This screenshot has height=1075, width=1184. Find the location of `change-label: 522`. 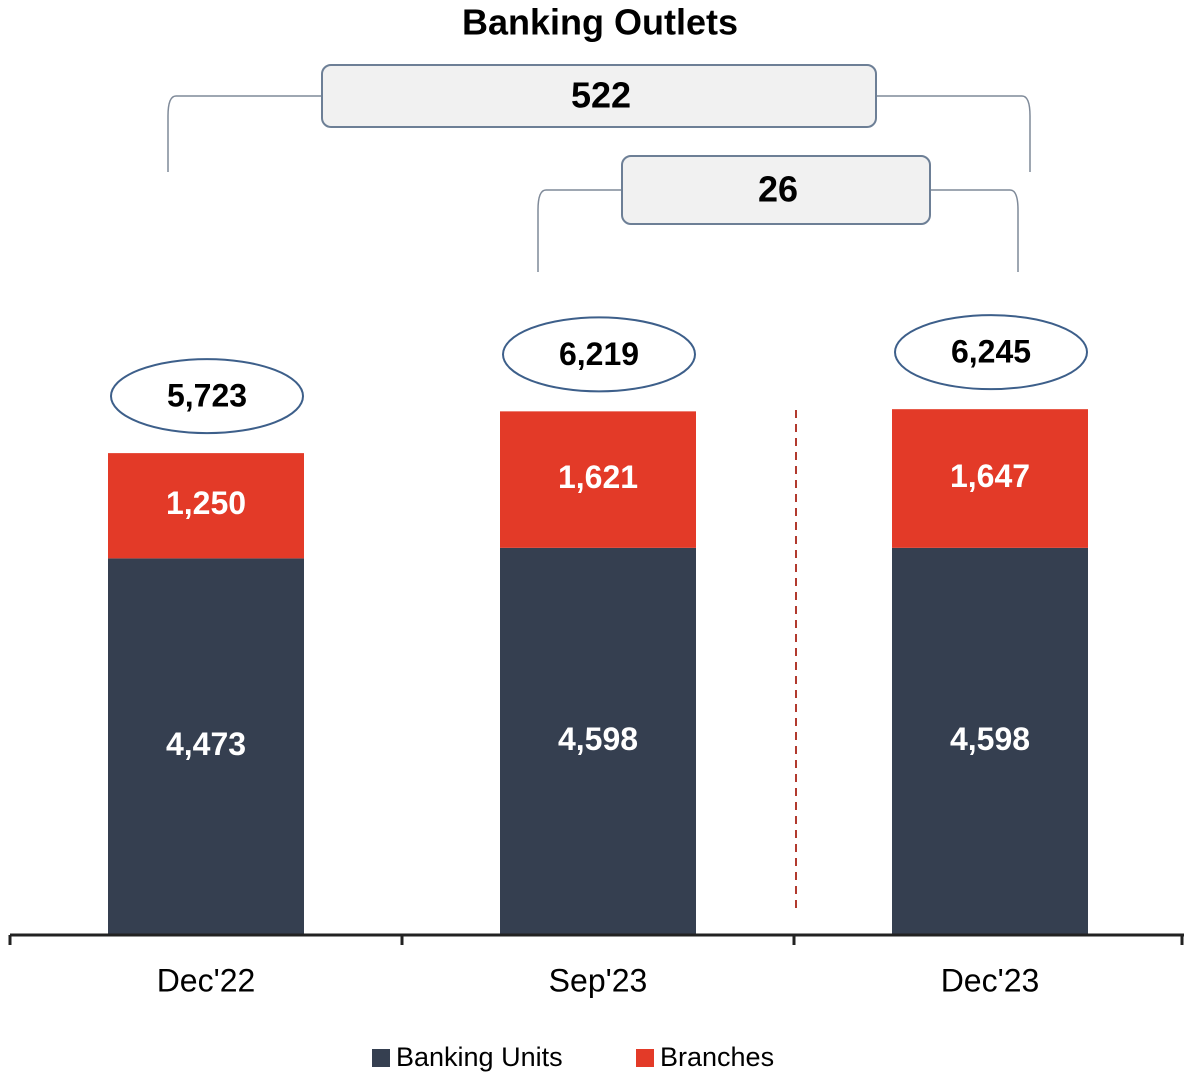

change-label: 522 is located at coordinates (601, 95).